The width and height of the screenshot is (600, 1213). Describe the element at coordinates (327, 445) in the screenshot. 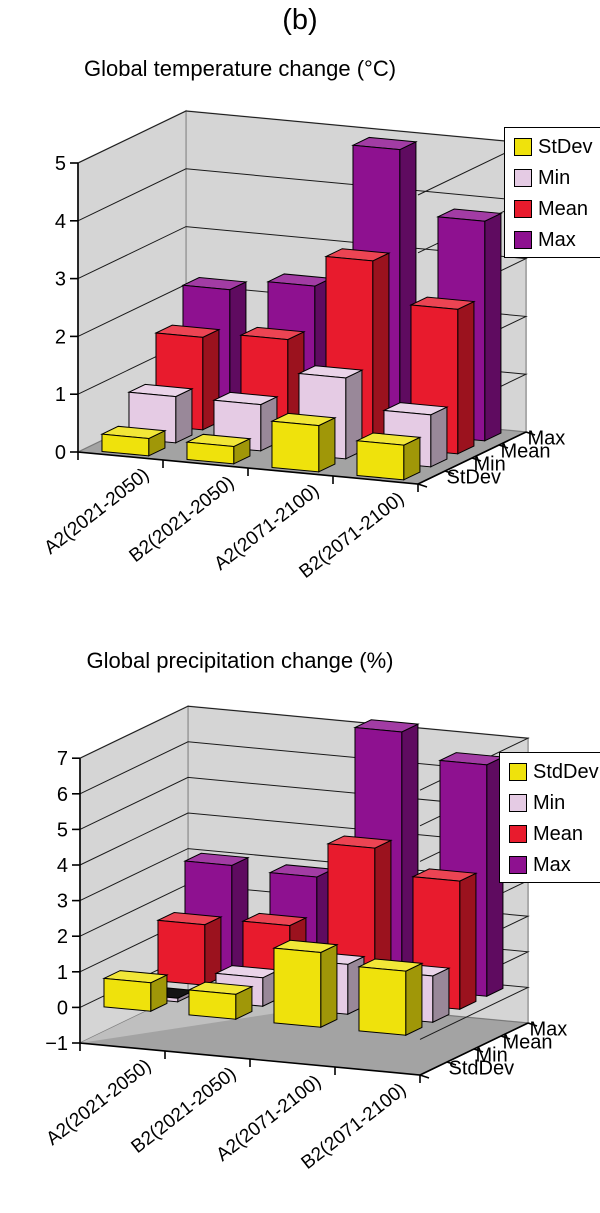

I see `bar-side-StDev` at that location.